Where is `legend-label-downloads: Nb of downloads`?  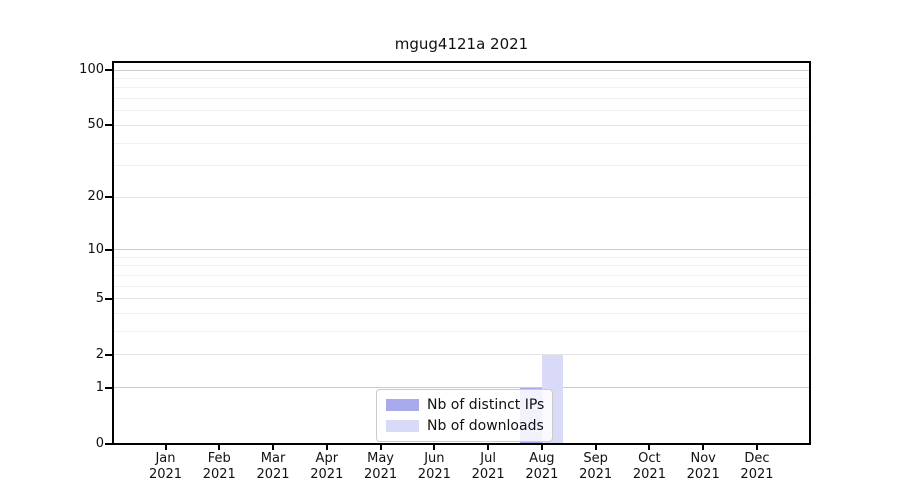 legend-label-downloads: Nb of downloads is located at coordinates (485, 426).